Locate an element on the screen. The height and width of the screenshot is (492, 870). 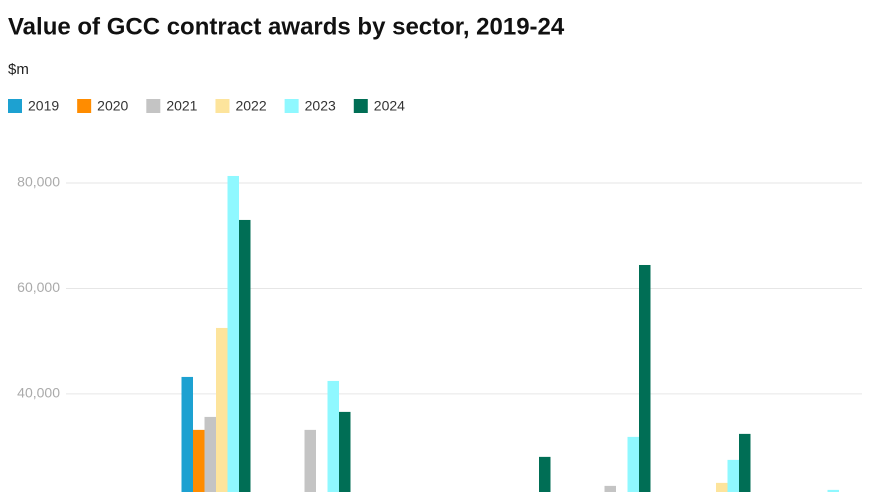
legend-label: 2021 is located at coordinates (181, 106).